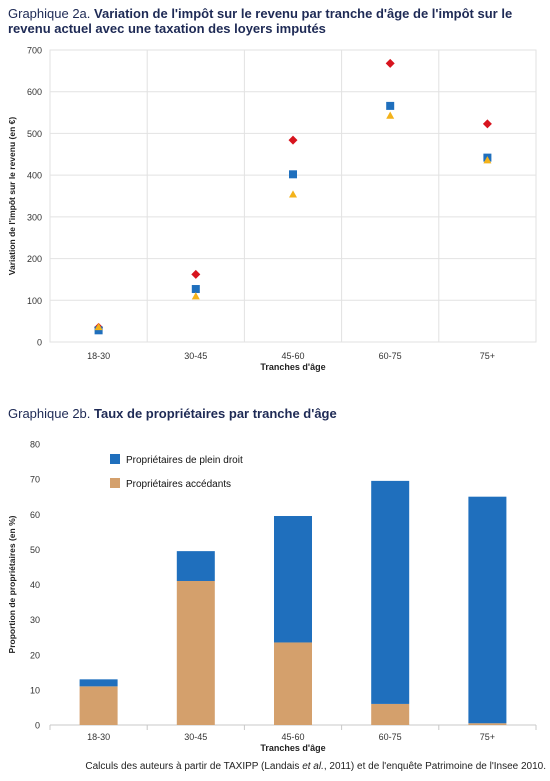 The image size is (550, 781). I want to click on chart-2b-title-text: Taux de propriétaires par tranche d'âge, so click(215, 413).